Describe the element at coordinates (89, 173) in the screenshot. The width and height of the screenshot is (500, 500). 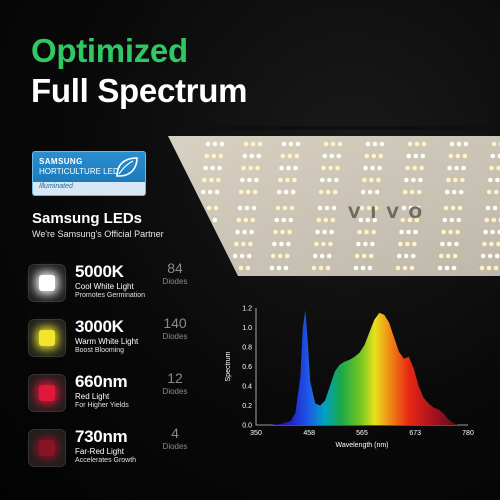
I see `samsung-horticulture-badge: SAMSUNG HORTICULTURE LED Illuminated` at that location.